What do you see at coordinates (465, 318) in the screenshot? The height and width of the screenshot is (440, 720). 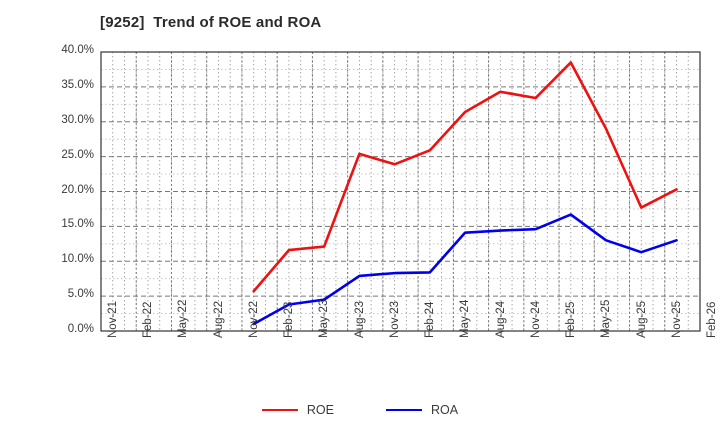 I see `x-tick-label: May-24` at bounding box center [465, 318].